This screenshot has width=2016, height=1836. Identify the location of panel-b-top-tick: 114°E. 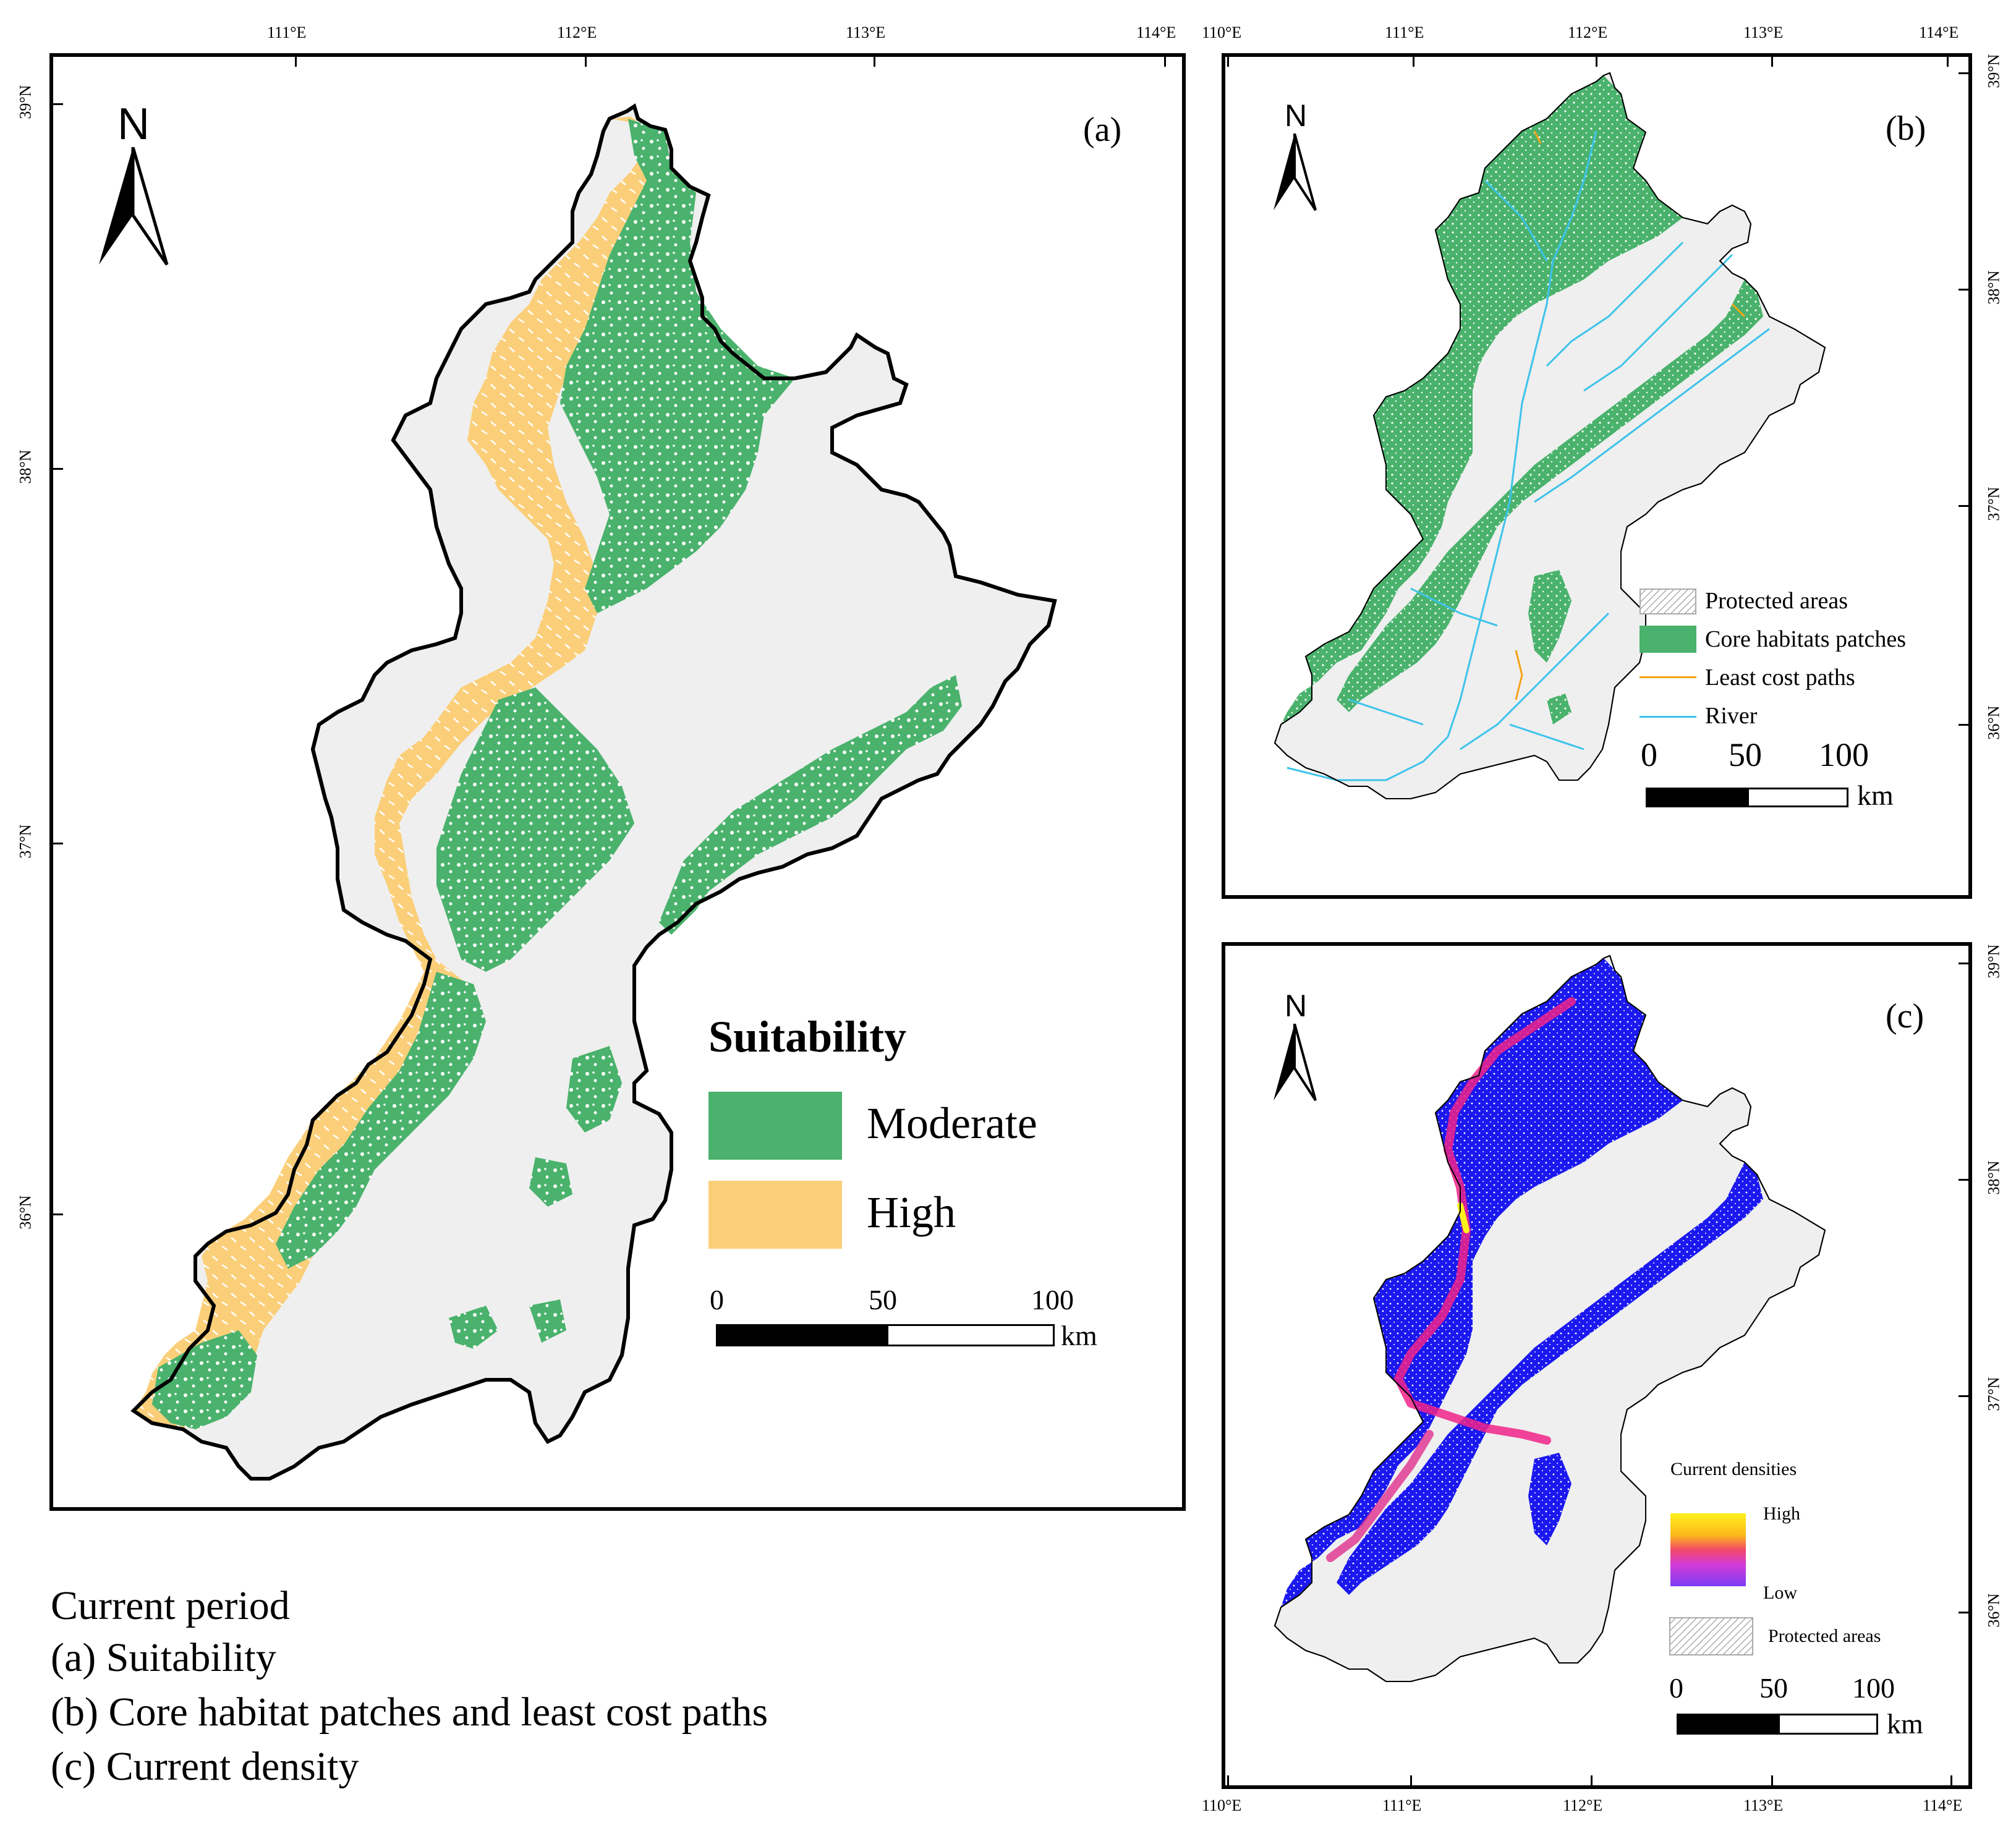
(1939, 32).